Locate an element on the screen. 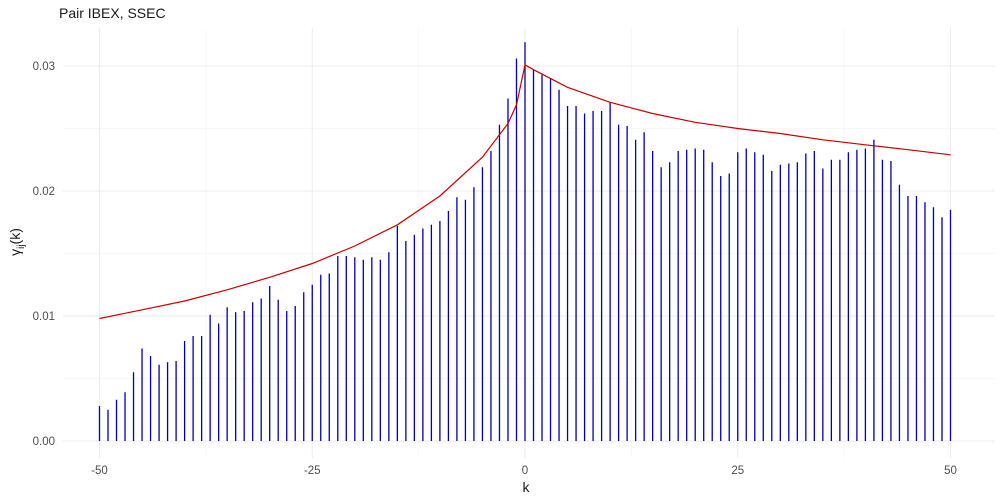  y-axis-label: γij(k) is located at coordinates (17, 242).